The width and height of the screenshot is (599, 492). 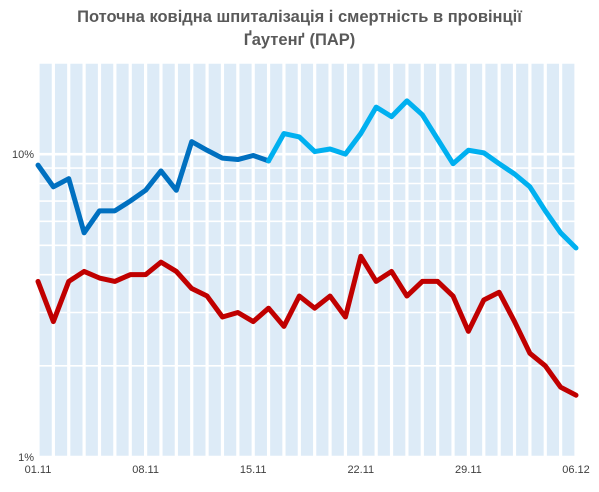 What do you see at coordinates (360, 470) in the screenshot?
I see `x-tick-label: 22.11` at bounding box center [360, 470].